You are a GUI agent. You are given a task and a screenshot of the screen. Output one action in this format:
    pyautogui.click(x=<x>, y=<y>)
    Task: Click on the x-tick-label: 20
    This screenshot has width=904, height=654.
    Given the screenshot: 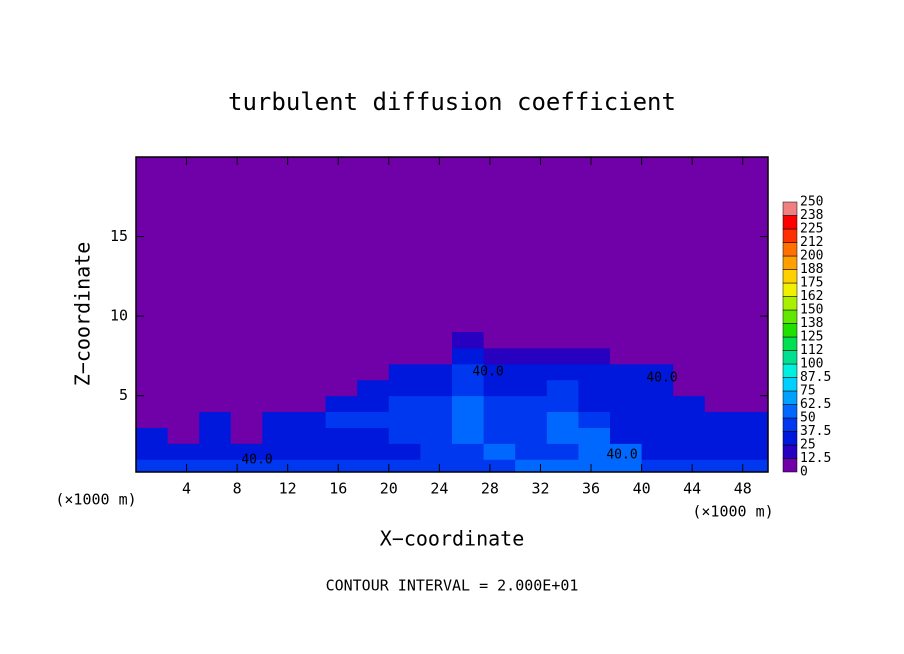 What is the action you would take?
    pyautogui.click(x=389, y=489)
    